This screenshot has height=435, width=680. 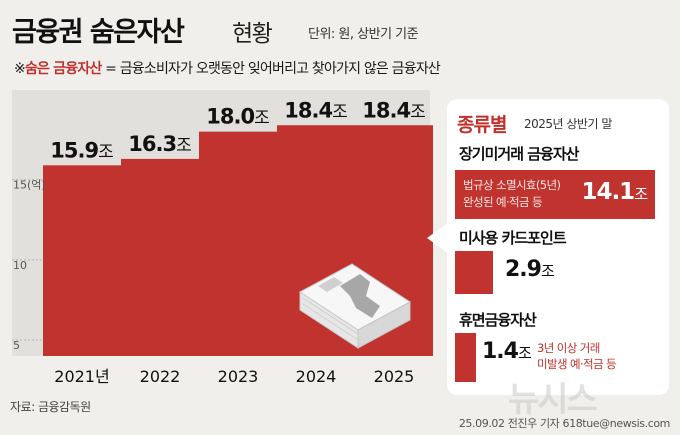 I want to click on category-note-dormant-transaction: 법규상 소멸시효(5년) 완성된 예·적금 등, so click(x=512, y=194).